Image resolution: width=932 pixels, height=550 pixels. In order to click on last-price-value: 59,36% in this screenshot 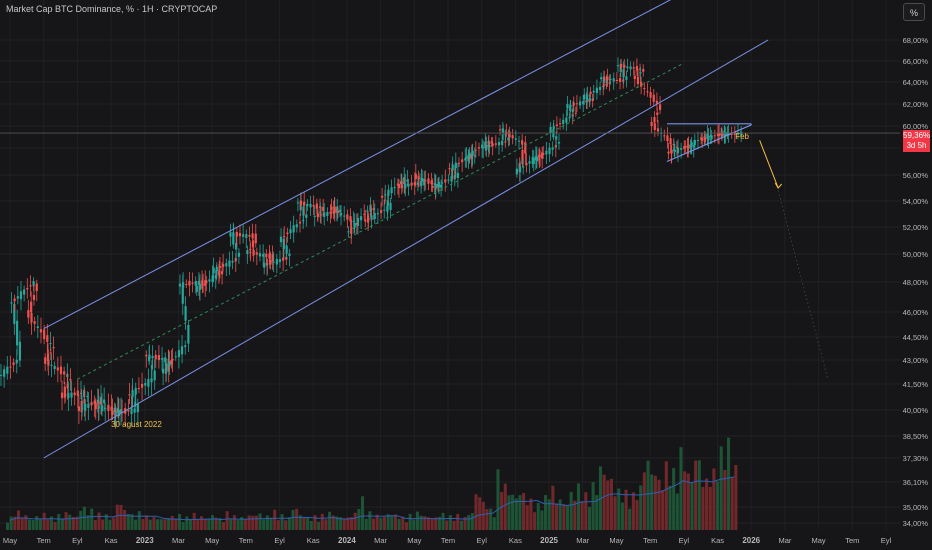, I will do `click(917, 135)`.